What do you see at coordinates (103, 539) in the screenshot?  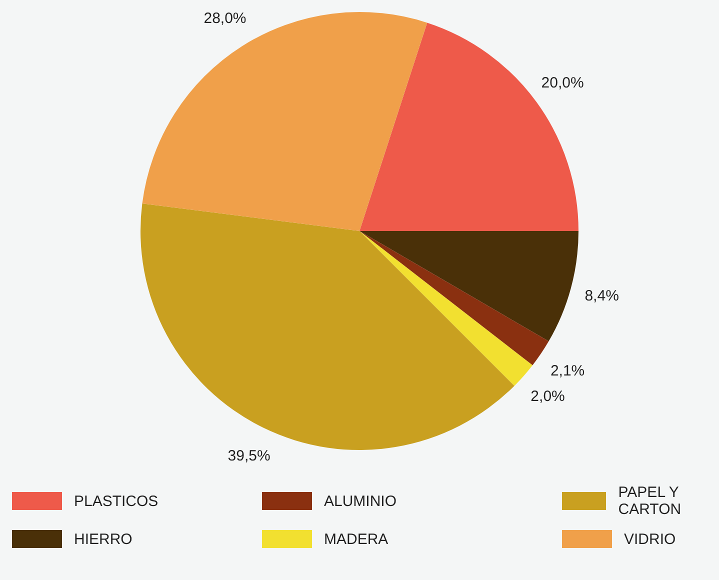 I see `legend-label: HIERRO` at bounding box center [103, 539].